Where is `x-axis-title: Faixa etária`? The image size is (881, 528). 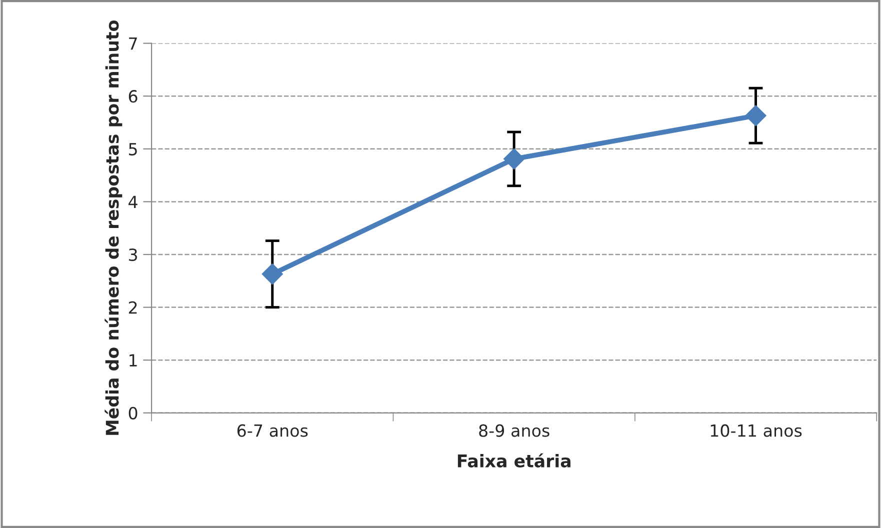
x-axis-title: Faixa etária is located at coordinates (514, 460).